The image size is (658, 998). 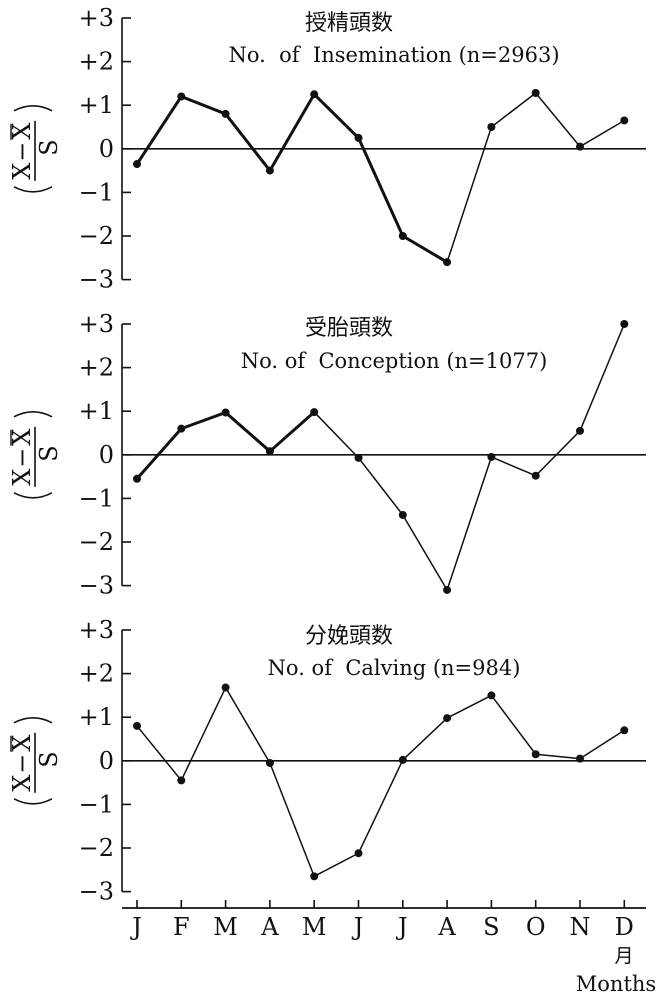 What do you see at coordinates (580, 927) in the screenshot?
I see `x-tick-label: N` at bounding box center [580, 927].